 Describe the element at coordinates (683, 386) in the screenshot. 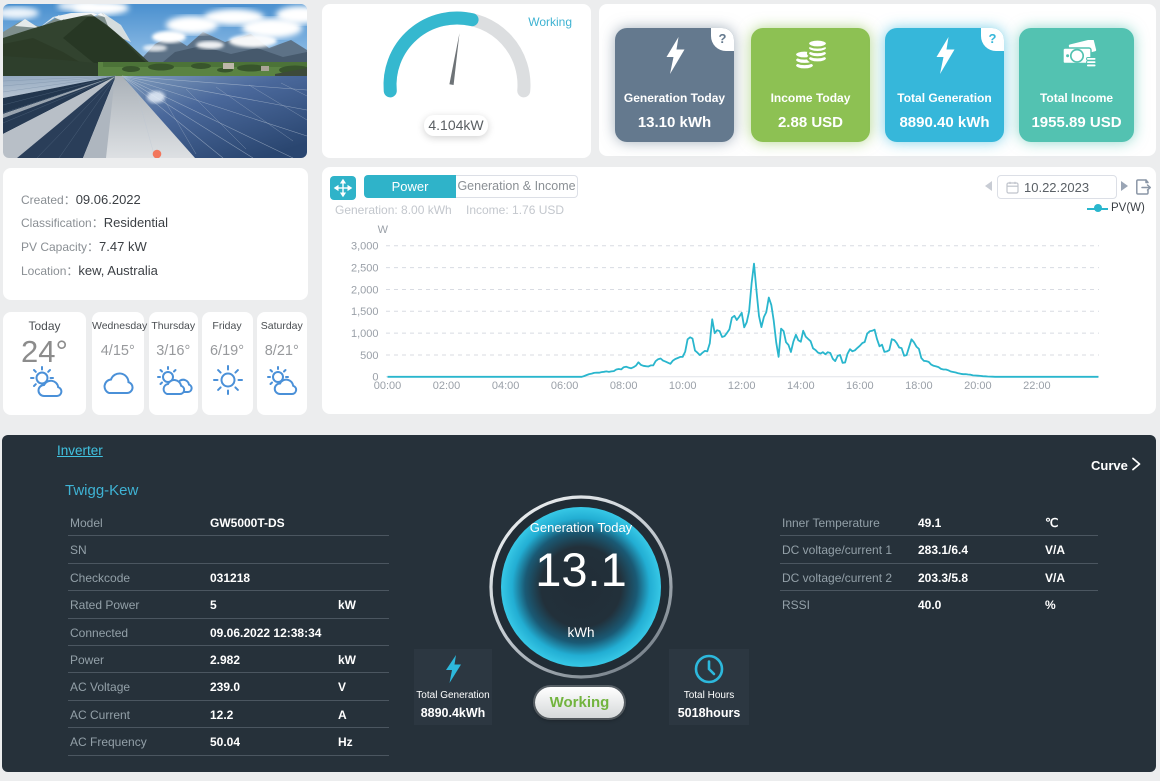

I see `svg-text: 10:00` at that location.